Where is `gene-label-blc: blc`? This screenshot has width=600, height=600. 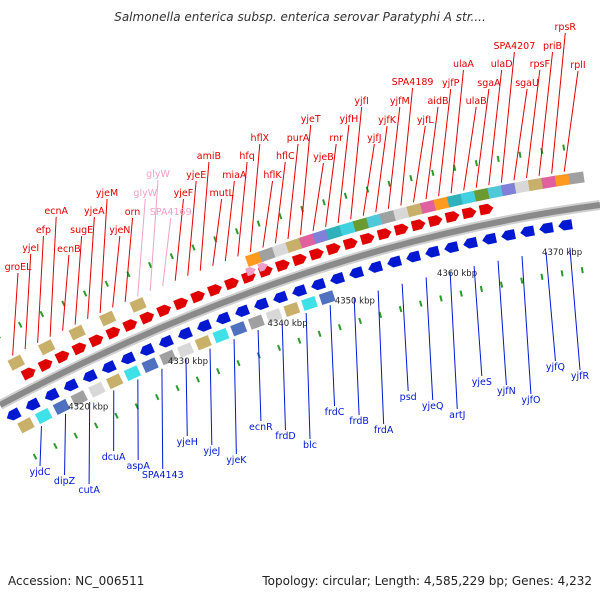 gene-label-blc: blc is located at coordinates (310, 445).